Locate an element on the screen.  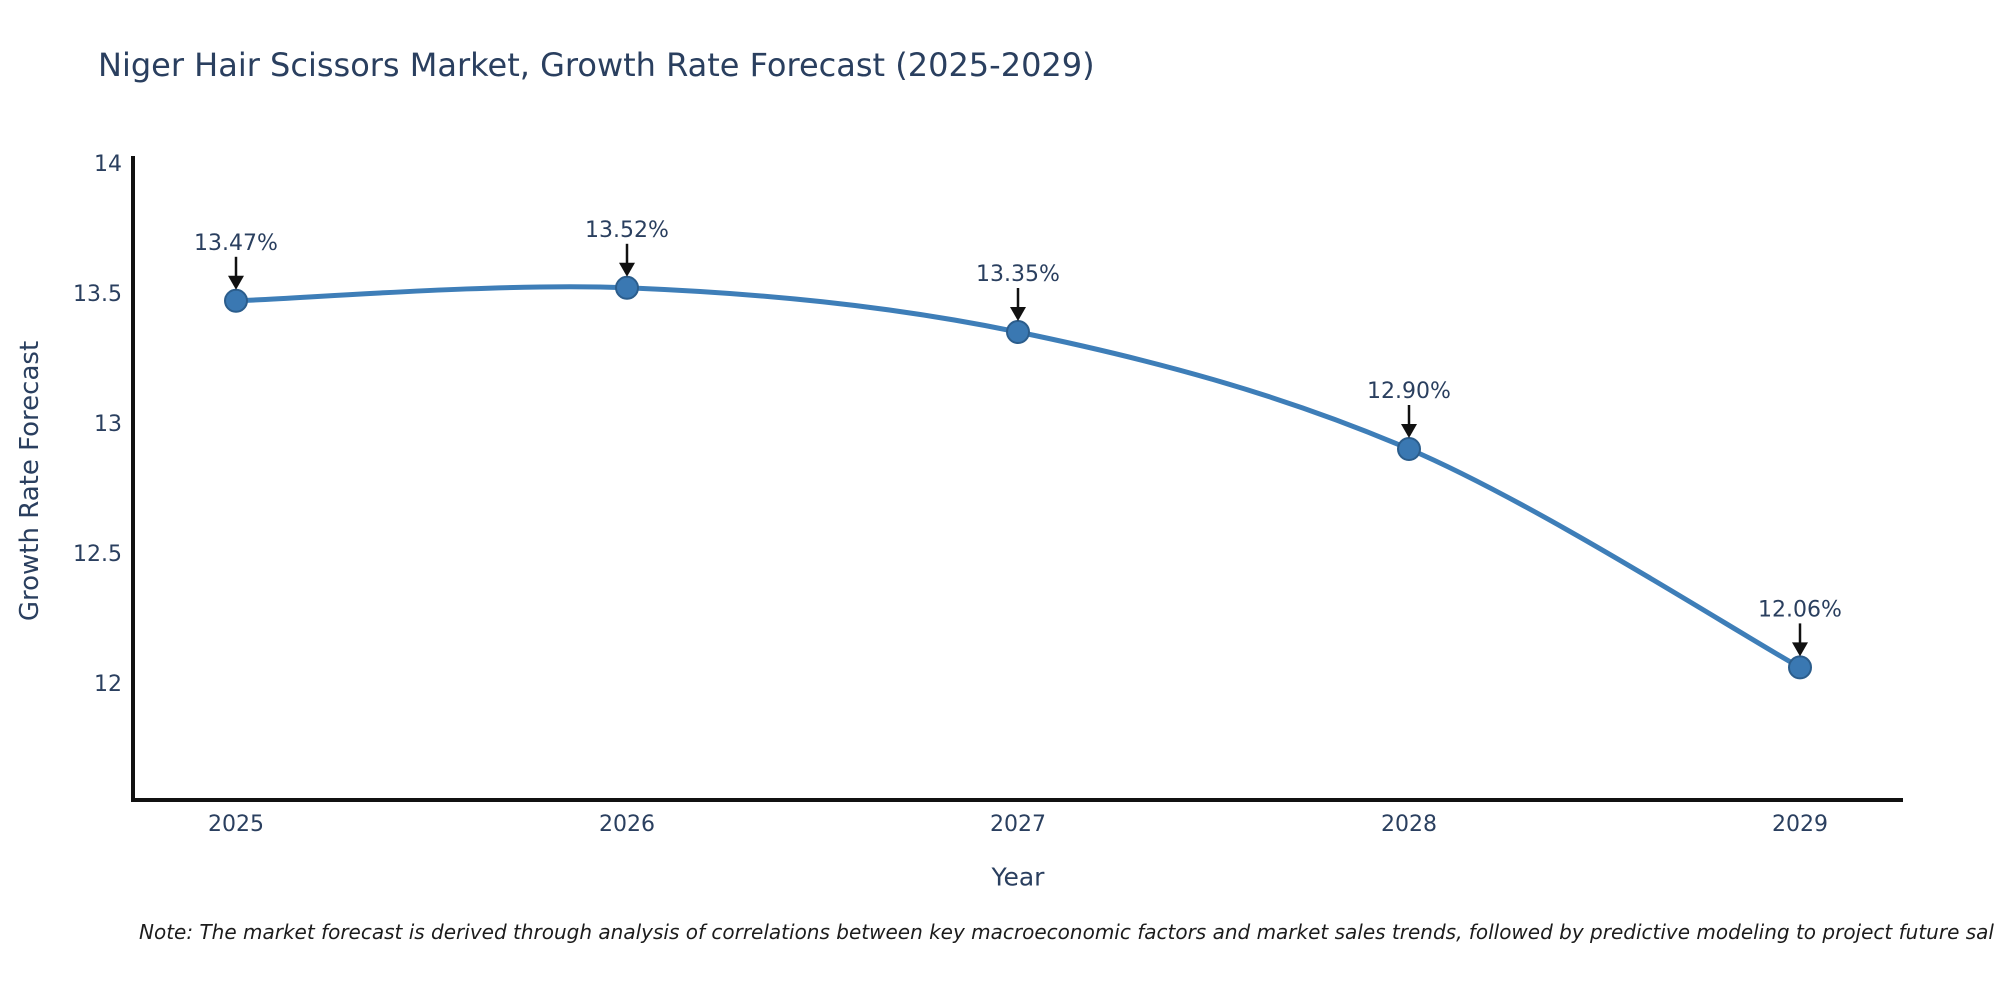
data-point-label: 12.90% is located at coordinates (1409, 391).